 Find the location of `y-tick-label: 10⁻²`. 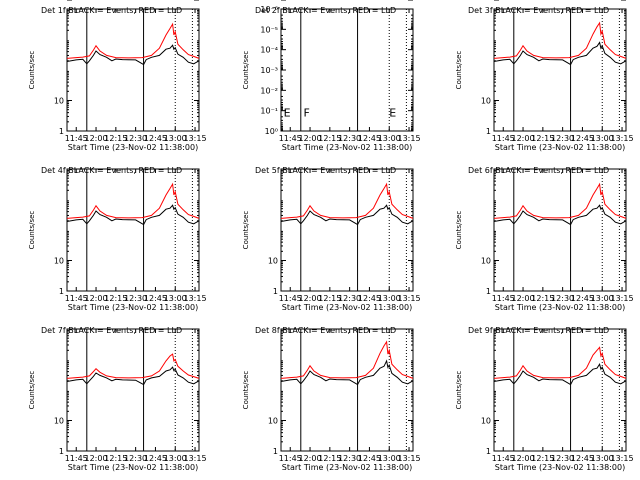

y-tick-label: 10⁻² is located at coordinates (269, 90).